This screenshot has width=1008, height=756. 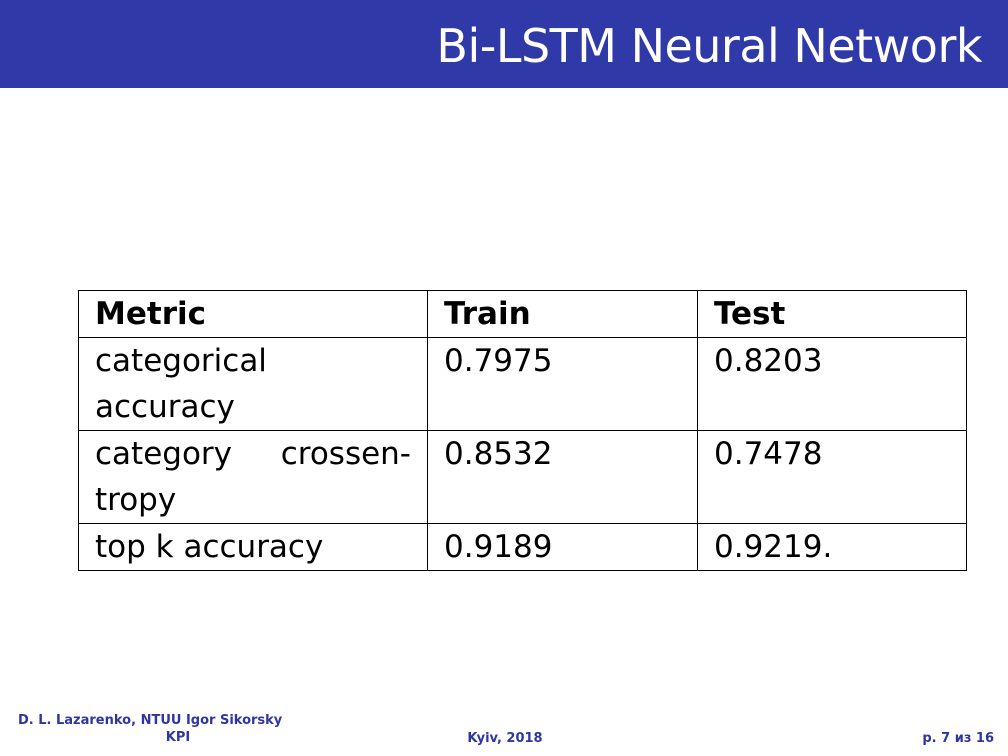 I want to click on table-row: top k accuracy 0.9189 0.9219., so click(x=522, y=547).